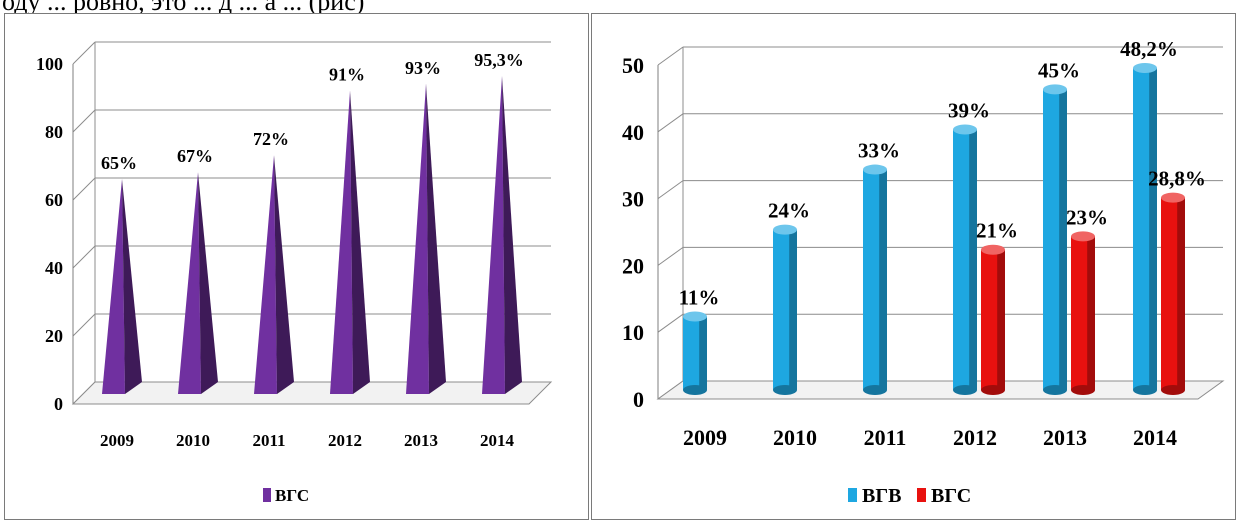 The image size is (1240, 526). What do you see at coordinates (1087, 217) in the screenshot?
I see `data-label: 23%` at bounding box center [1087, 217].